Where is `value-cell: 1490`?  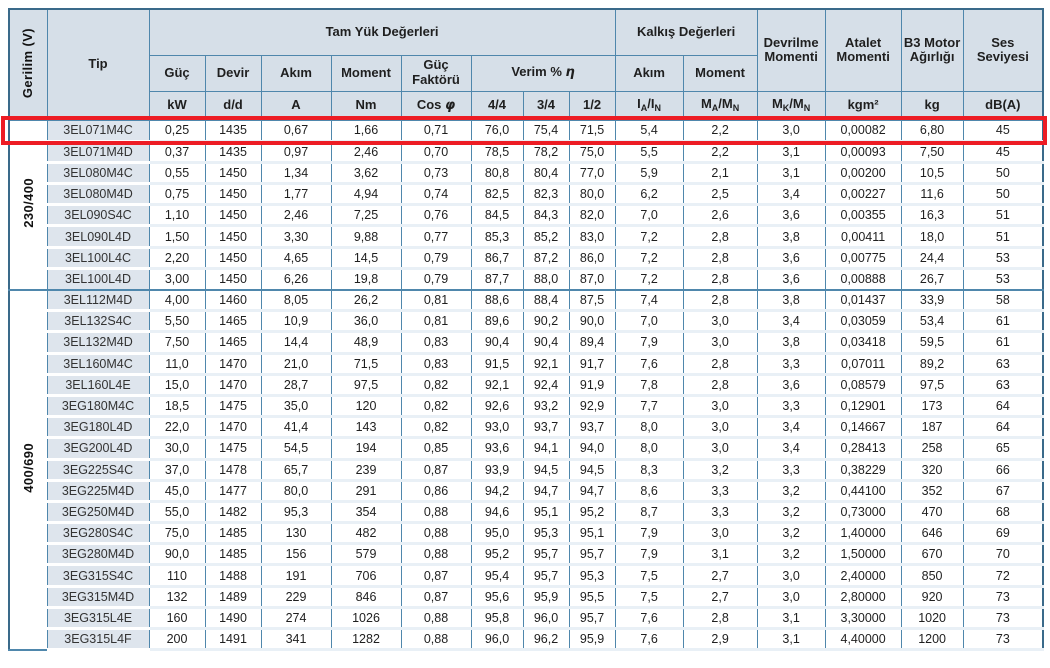
value-cell: 1490 is located at coordinates (233, 619).